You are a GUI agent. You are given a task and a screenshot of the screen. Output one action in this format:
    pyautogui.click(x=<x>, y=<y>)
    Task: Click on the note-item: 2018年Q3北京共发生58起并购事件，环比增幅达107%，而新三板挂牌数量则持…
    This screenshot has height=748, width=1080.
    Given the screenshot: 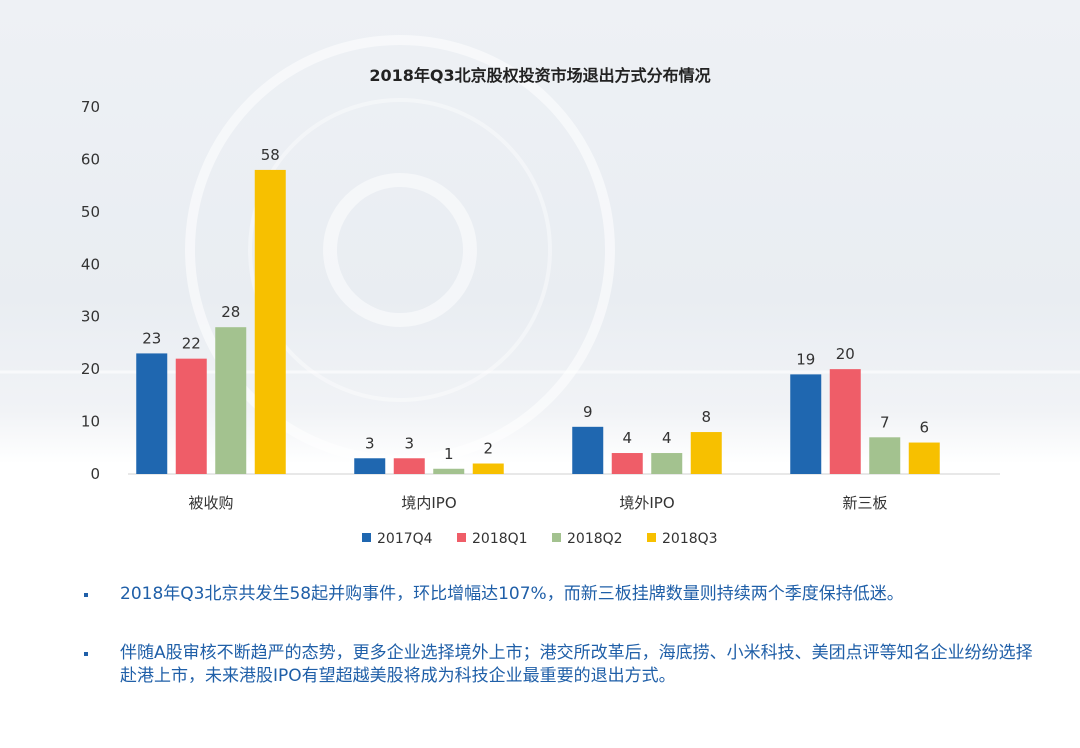 What is the action you would take?
    pyautogui.click(x=564, y=594)
    